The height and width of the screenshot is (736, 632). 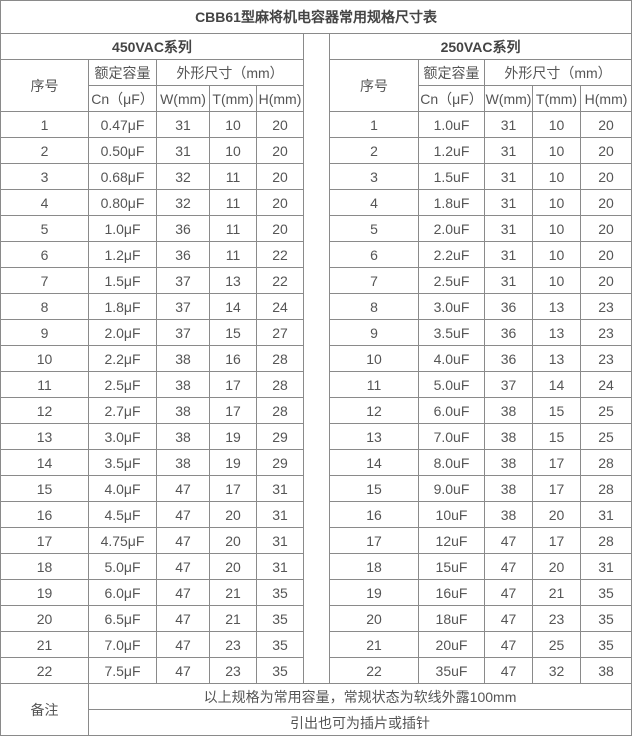 What do you see at coordinates (122, 202) in the screenshot?
I see `cell-capacity: 0.80μF` at bounding box center [122, 202].